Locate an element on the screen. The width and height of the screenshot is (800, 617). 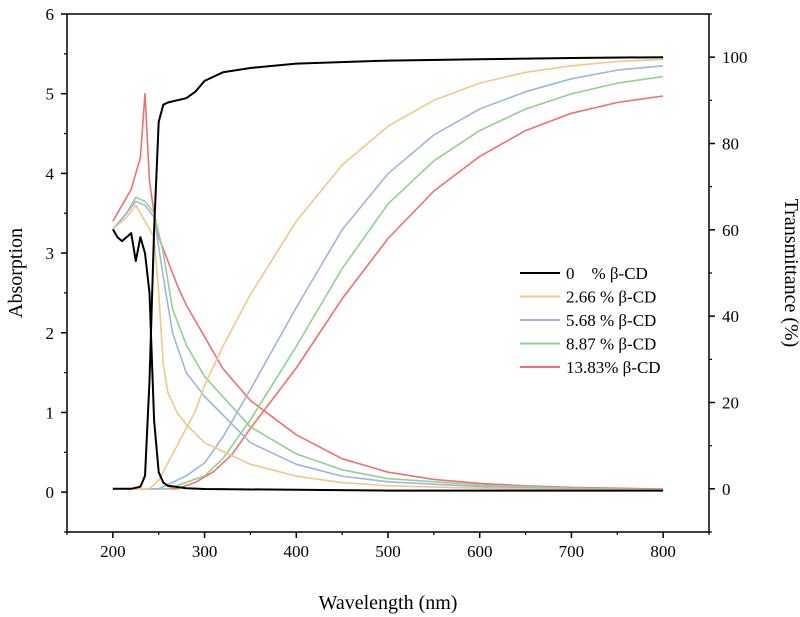
y-axis-title: Absorption is located at coordinates (16, 273).